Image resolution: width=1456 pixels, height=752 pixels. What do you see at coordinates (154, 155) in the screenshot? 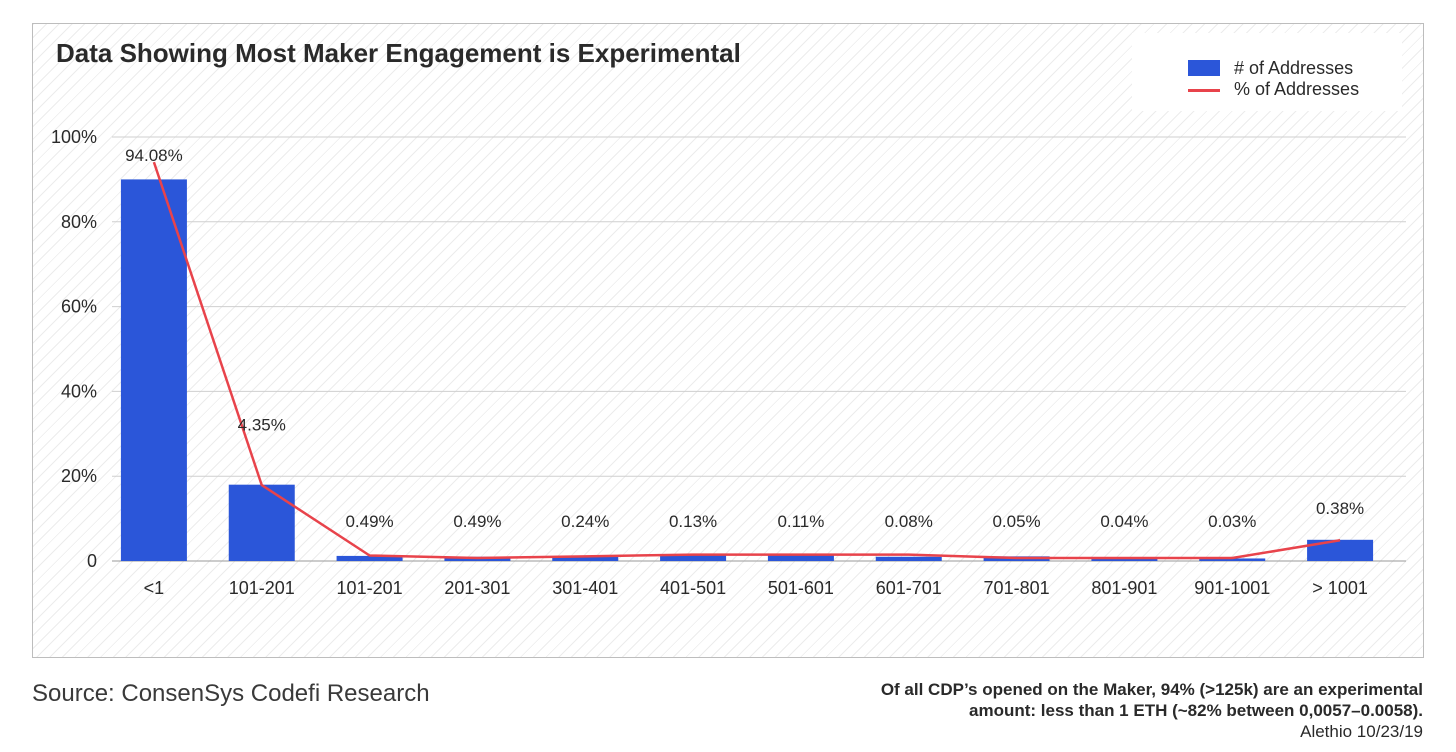
I see `data-label: 94.08%` at bounding box center [154, 155].